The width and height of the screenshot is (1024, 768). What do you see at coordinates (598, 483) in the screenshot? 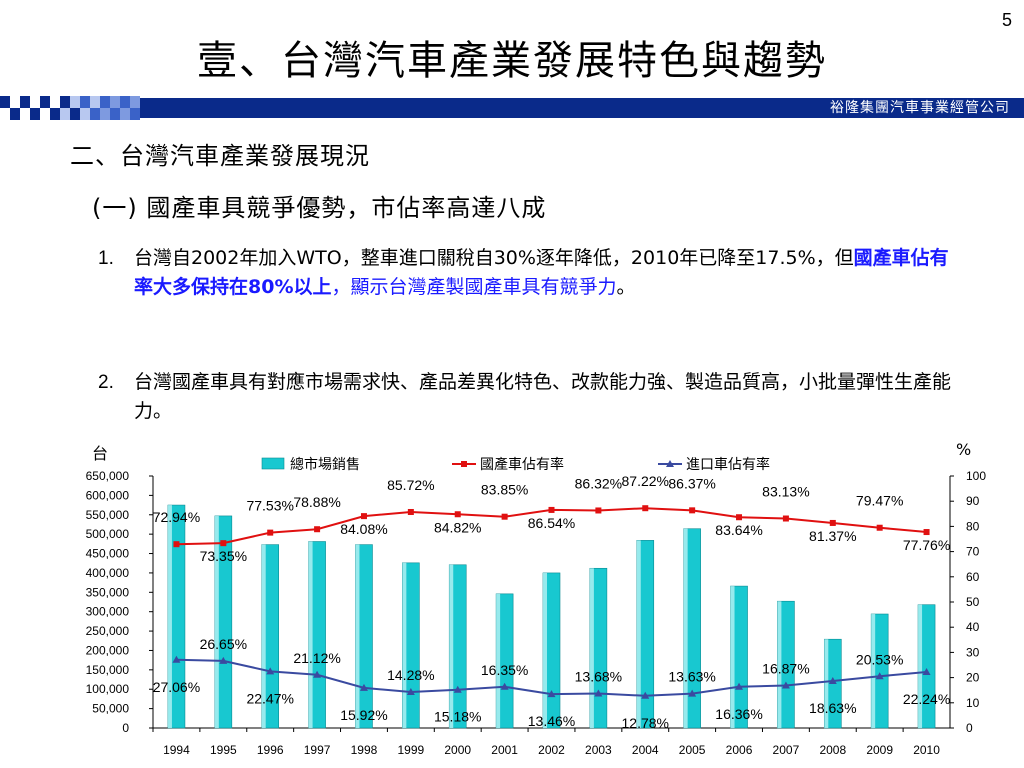
I see `domestic-share-label: 86.32%` at bounding box center [598, 483].